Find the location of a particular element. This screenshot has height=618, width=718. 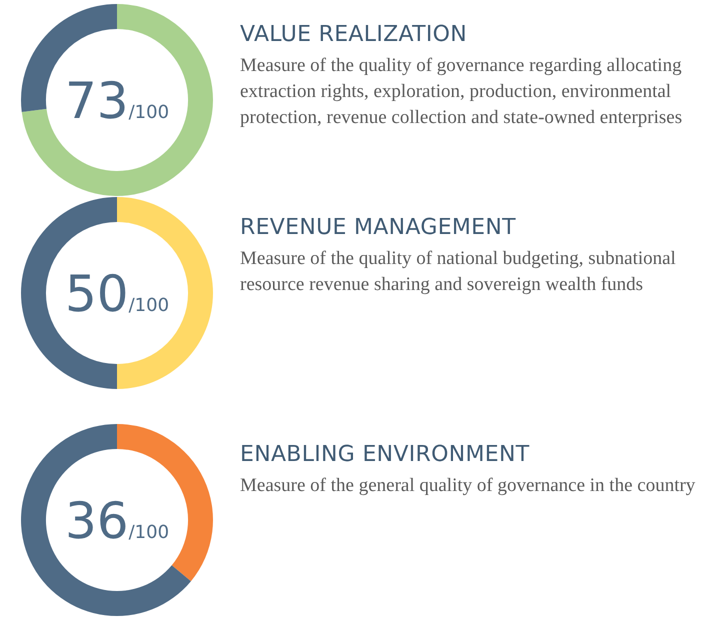

text: 36 is located at coordinates (96, 521).